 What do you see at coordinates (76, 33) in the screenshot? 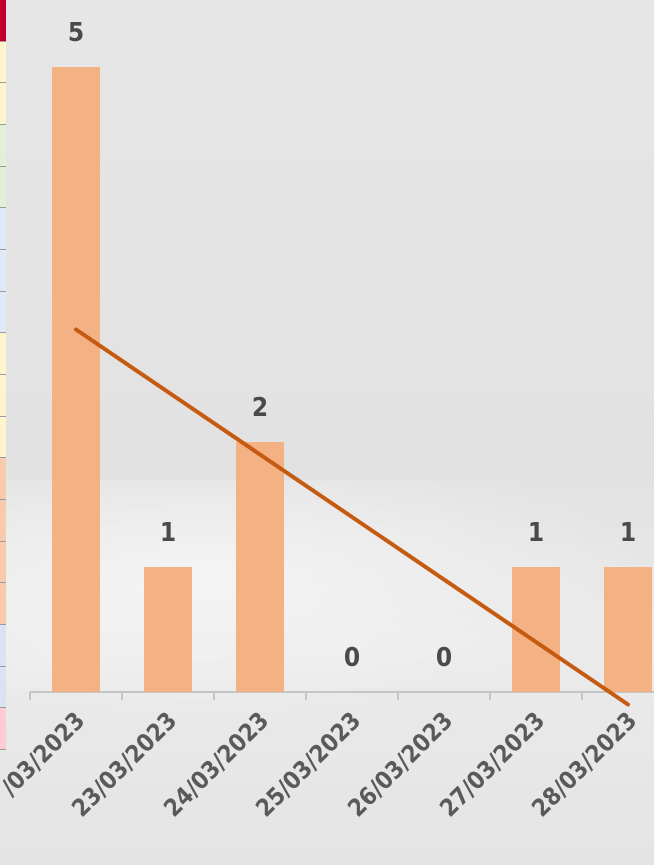
I see `data-label: 5` at bounding box center [76, 33].